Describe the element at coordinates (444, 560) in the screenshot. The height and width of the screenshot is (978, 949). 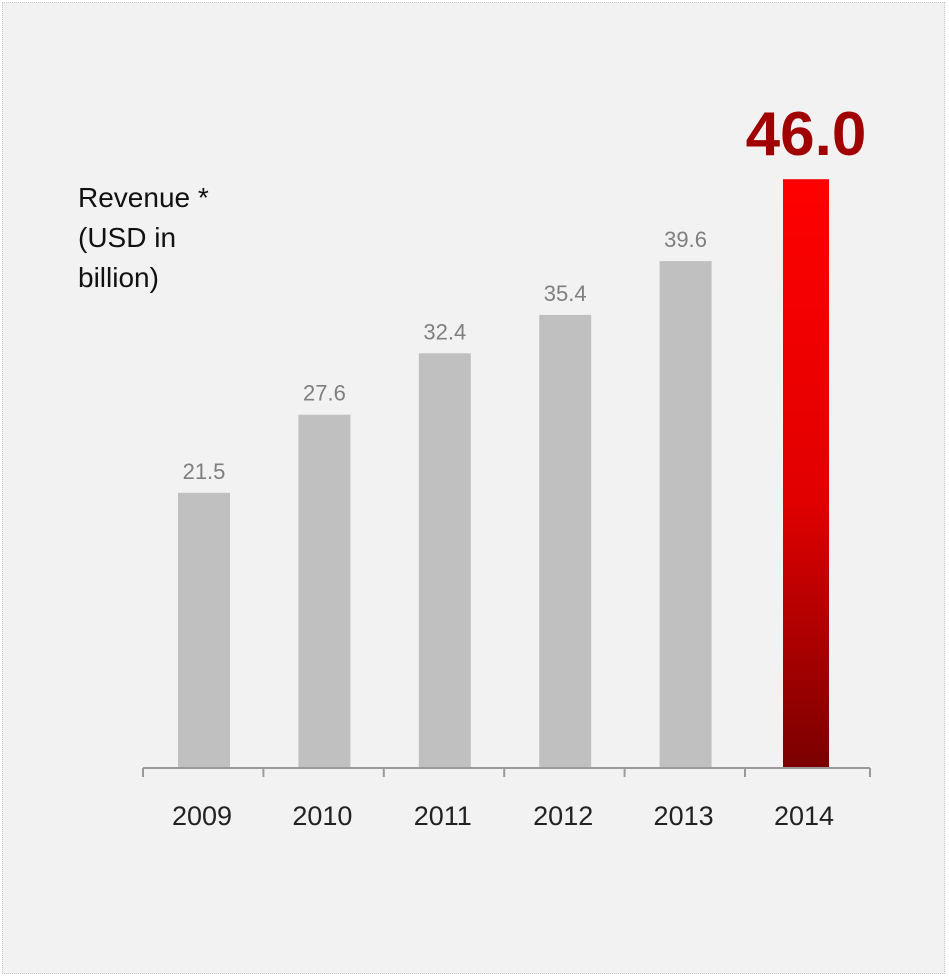
I see `bar-2011` at that location.